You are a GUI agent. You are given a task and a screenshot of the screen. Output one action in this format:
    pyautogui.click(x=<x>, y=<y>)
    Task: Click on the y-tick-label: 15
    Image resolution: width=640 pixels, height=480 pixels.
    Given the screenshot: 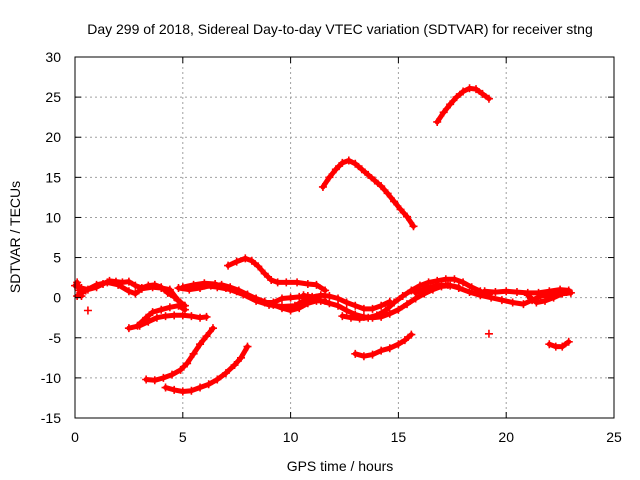 What is the action you would take?
    pyautogui.click(x=53, y=177)
    